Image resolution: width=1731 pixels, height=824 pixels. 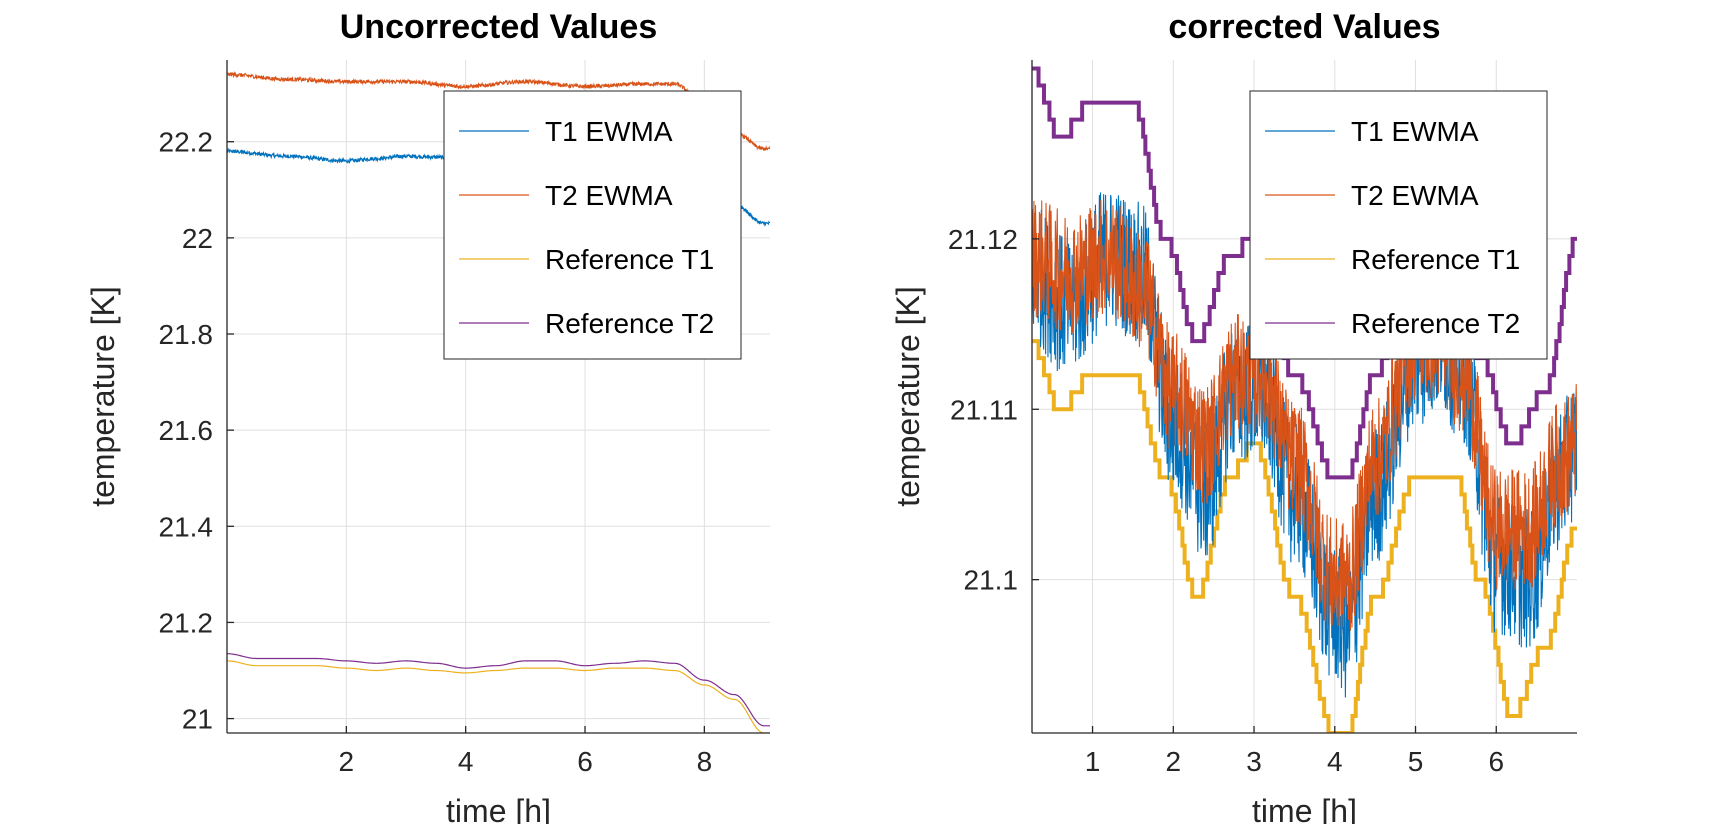 I want to click on y-tick-label: 22.2, so click(x=186, y=142).